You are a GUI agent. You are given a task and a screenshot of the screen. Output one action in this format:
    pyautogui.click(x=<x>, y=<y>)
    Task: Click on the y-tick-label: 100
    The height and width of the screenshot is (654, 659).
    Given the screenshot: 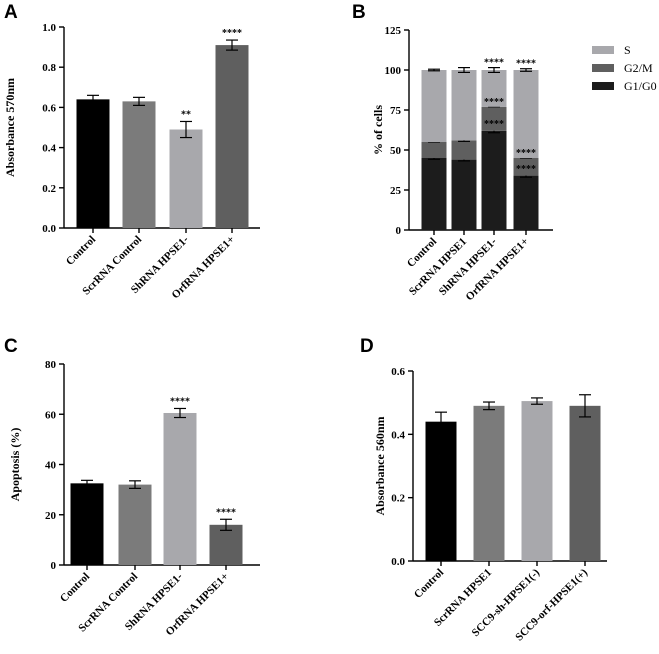 What is the action you would take?
    pyautogui.click(x=393, y=71)
    